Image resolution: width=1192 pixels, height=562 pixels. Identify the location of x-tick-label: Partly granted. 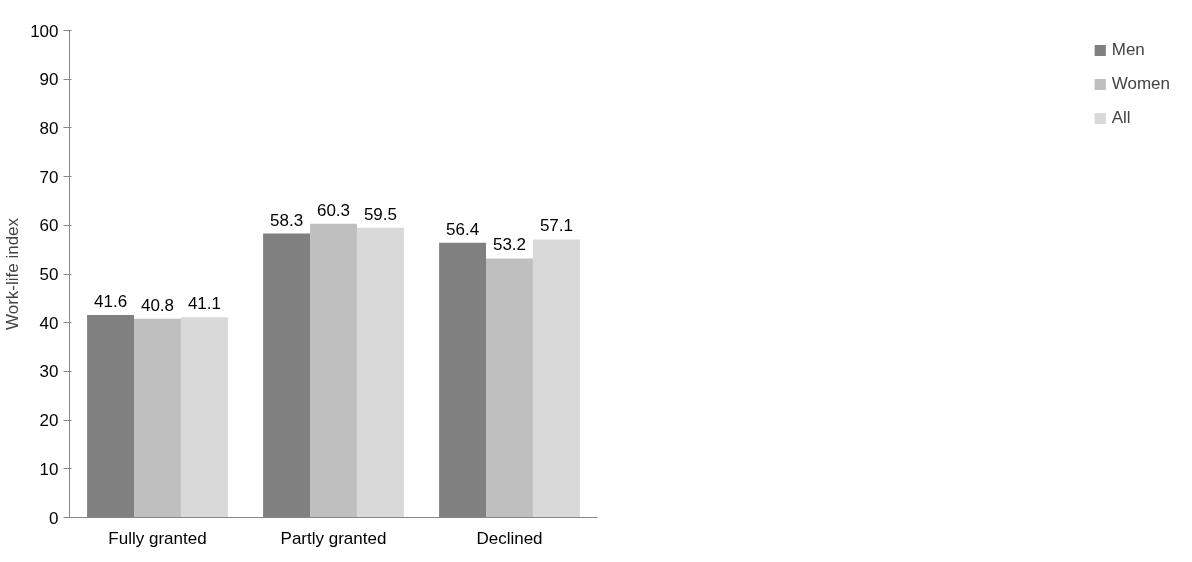
(333, 538).